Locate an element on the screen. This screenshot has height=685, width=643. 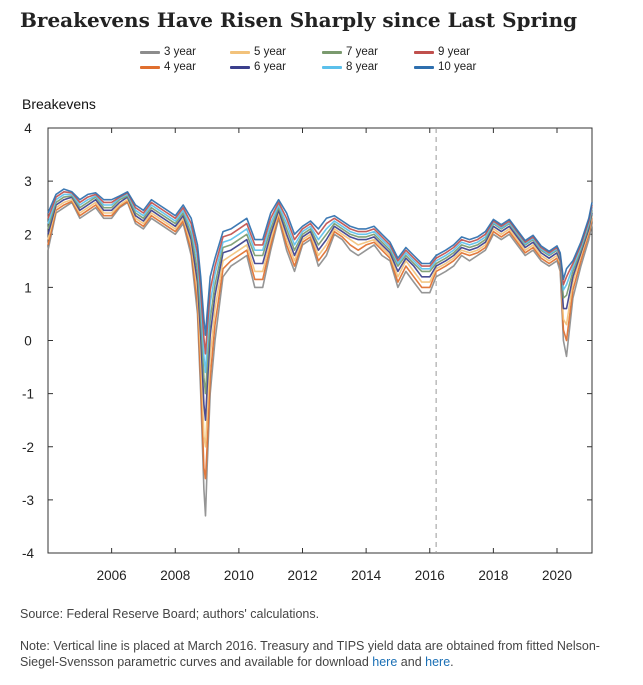
x-tick-label: 2016 is located at coordinates (430, 575).